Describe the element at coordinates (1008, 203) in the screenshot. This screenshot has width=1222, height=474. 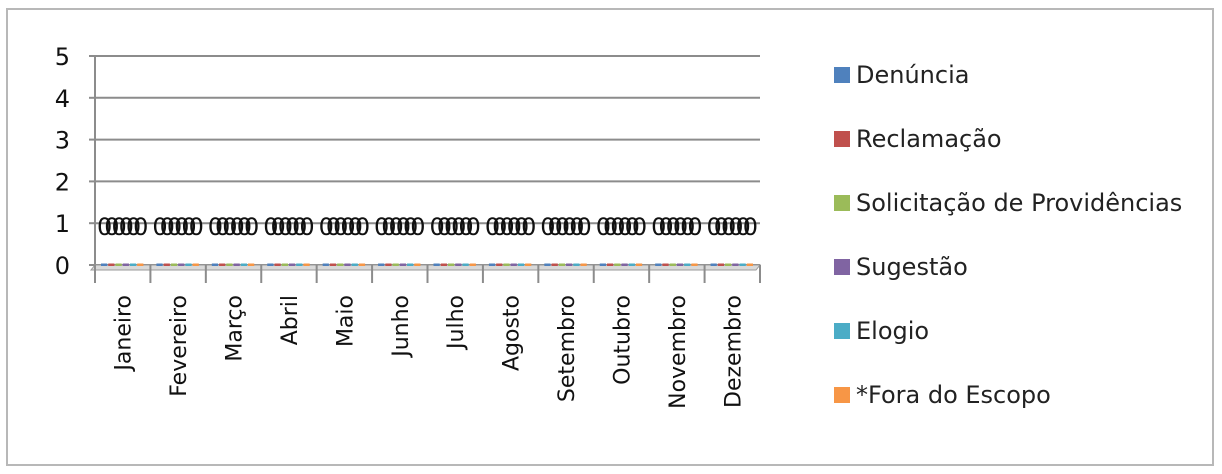
I see `legend-item: Solicitação de Providências` at that location.